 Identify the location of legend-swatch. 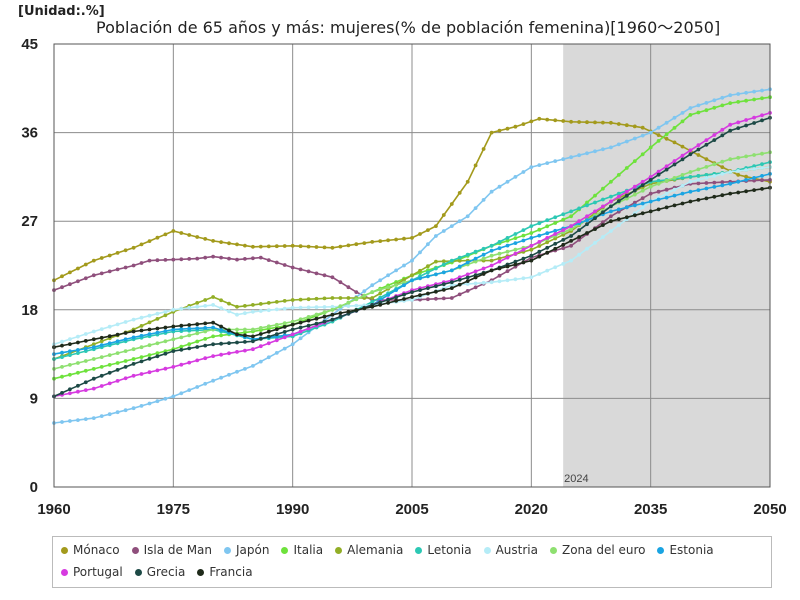
(64, 550).